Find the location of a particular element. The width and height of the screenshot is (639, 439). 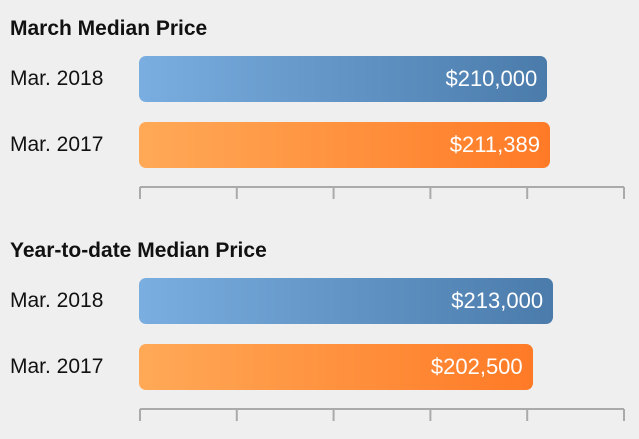

bar: $211,389 is located at coordinates (344, 145).